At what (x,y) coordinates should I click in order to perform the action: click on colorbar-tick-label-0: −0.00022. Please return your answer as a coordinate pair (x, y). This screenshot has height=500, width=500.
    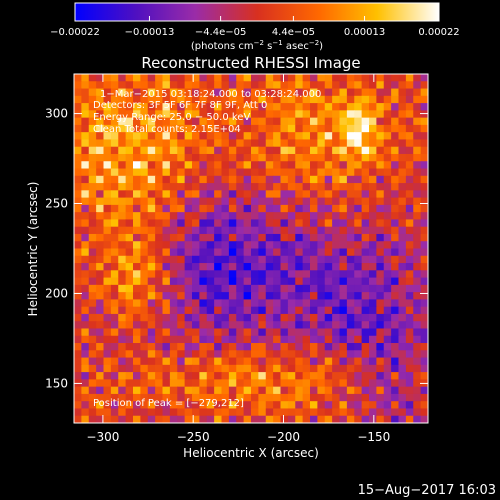
    Looking at the image, I should click on (75, 32).